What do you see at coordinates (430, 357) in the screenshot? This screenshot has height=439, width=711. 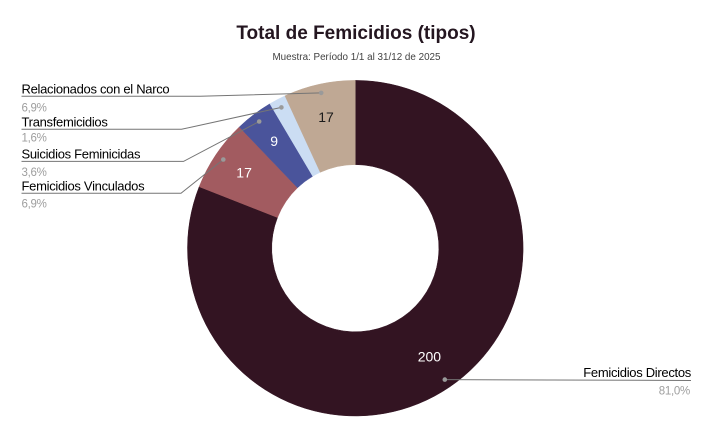 I see `svg-text: 200` at bounding box center [430, 357].